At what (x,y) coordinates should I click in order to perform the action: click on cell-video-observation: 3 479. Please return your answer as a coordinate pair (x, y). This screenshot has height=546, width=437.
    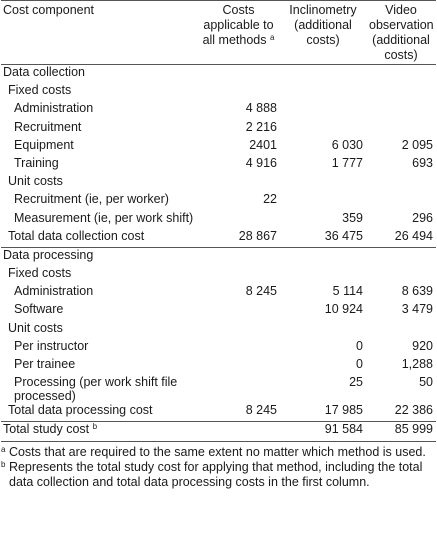
    Looking at the image, I should click on (417, 309).